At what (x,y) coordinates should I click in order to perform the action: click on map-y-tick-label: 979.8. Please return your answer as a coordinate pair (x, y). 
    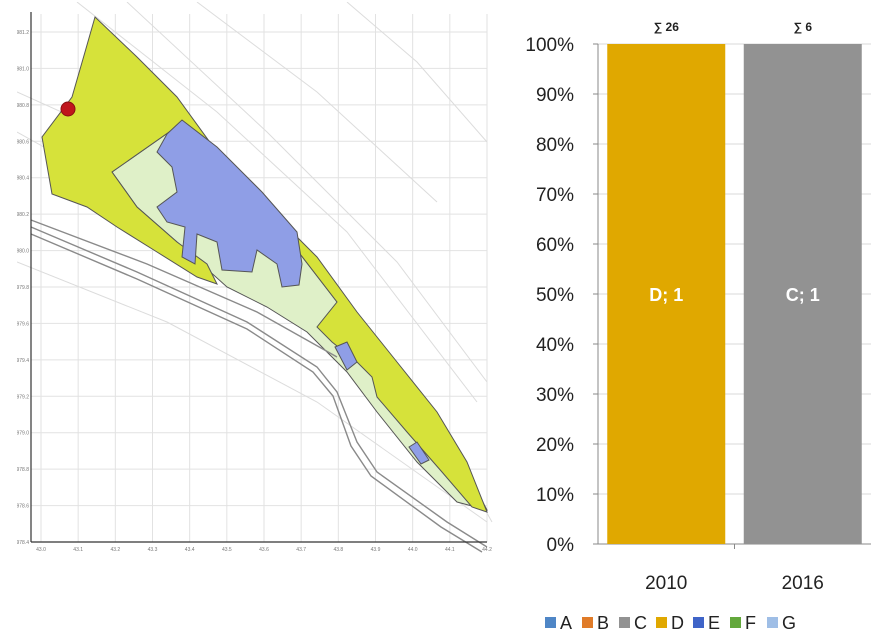
    Looking at the image, I should click on (23, 288).